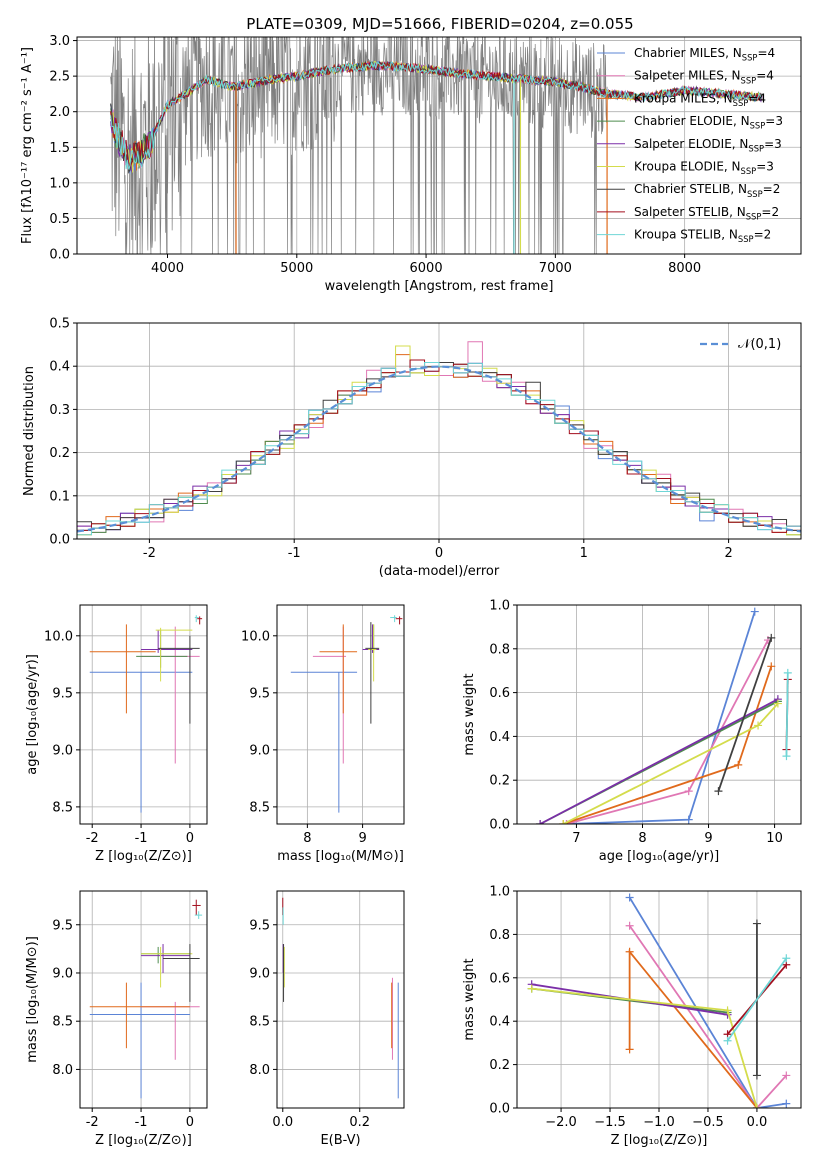  What do you see at coordinates (27, 145) in the screenshot?
I see `spectrum-ylabel: Flux [fλ10⁻¹⁷ erg cm⁻² s⁻¹ A⁻¹]` at bounding box center [27, 145].